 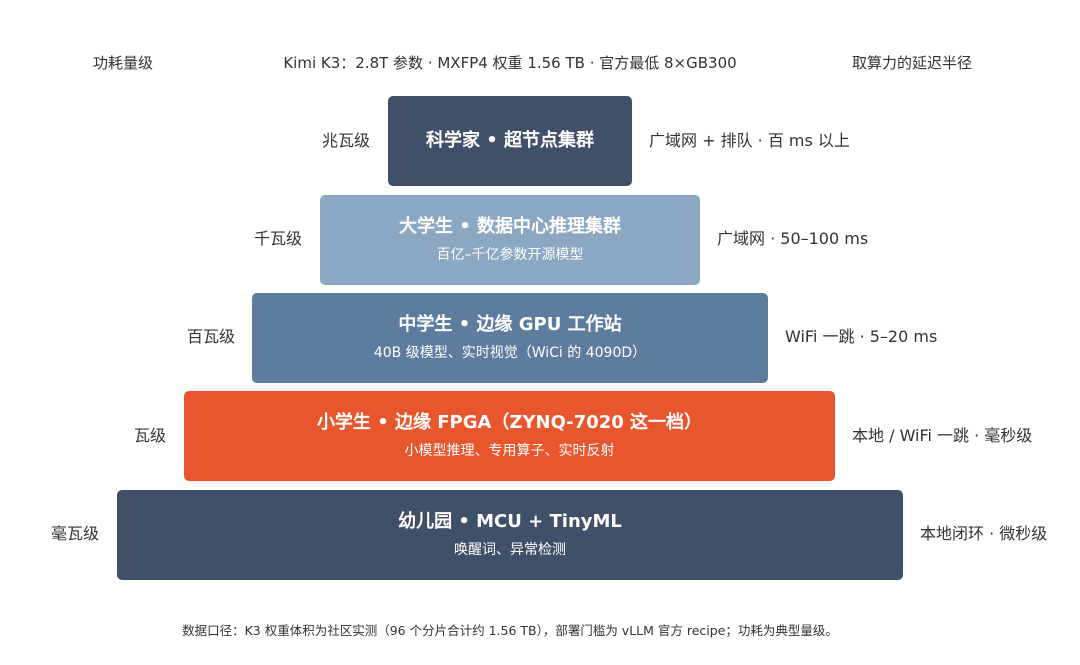 I want to click on tier-title-2: 中学生 • 边缘 GPU 工作站, so click(x=510, y=324).